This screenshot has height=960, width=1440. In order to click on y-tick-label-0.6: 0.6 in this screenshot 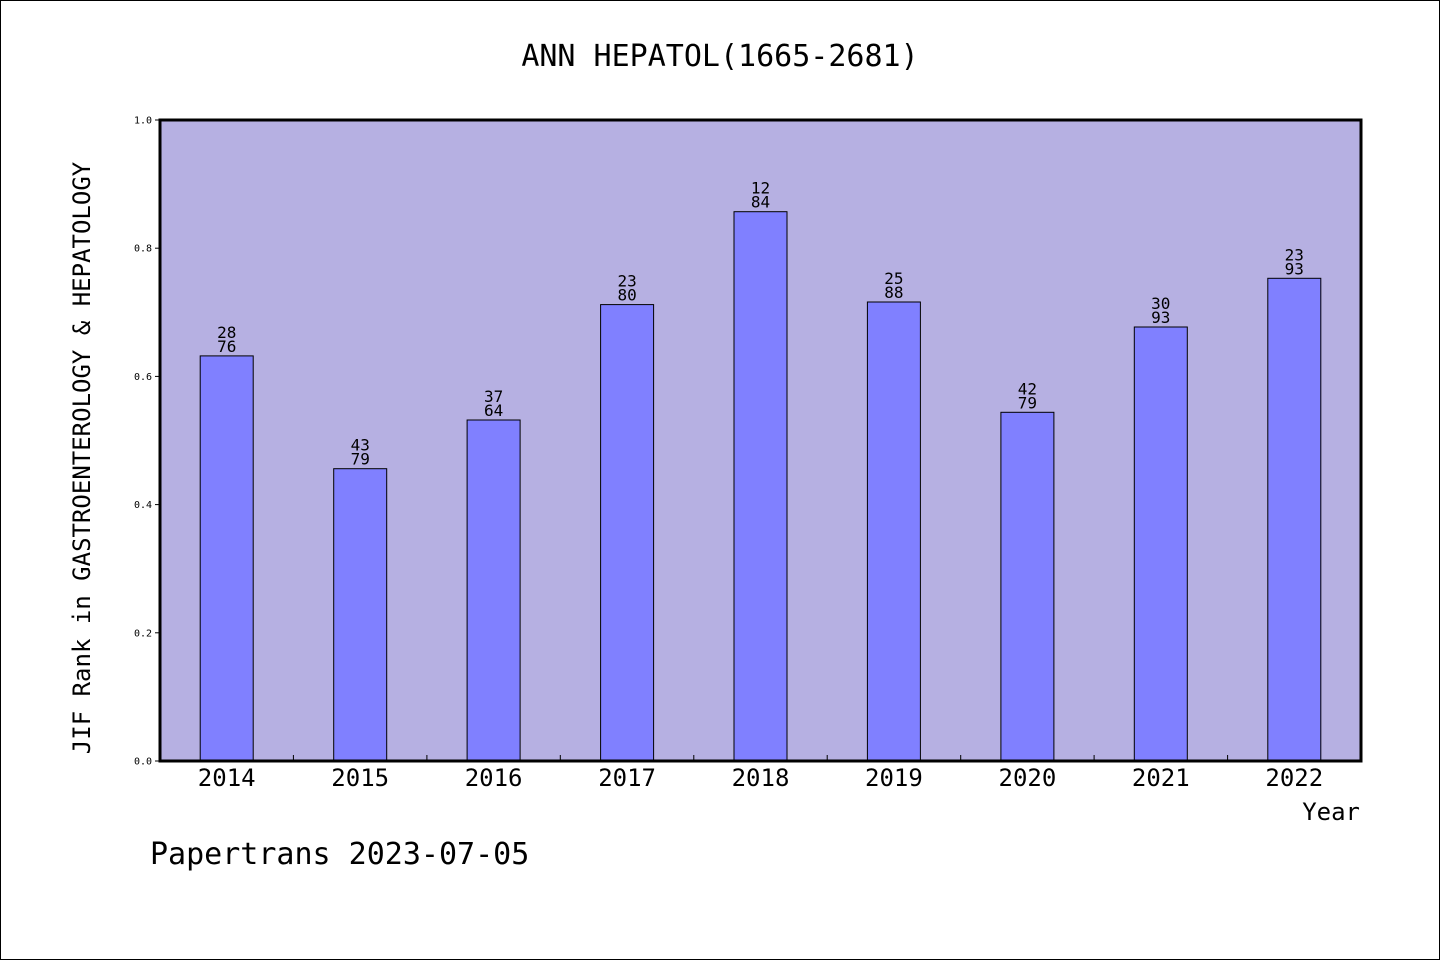, I will do `click(143, 377)`.